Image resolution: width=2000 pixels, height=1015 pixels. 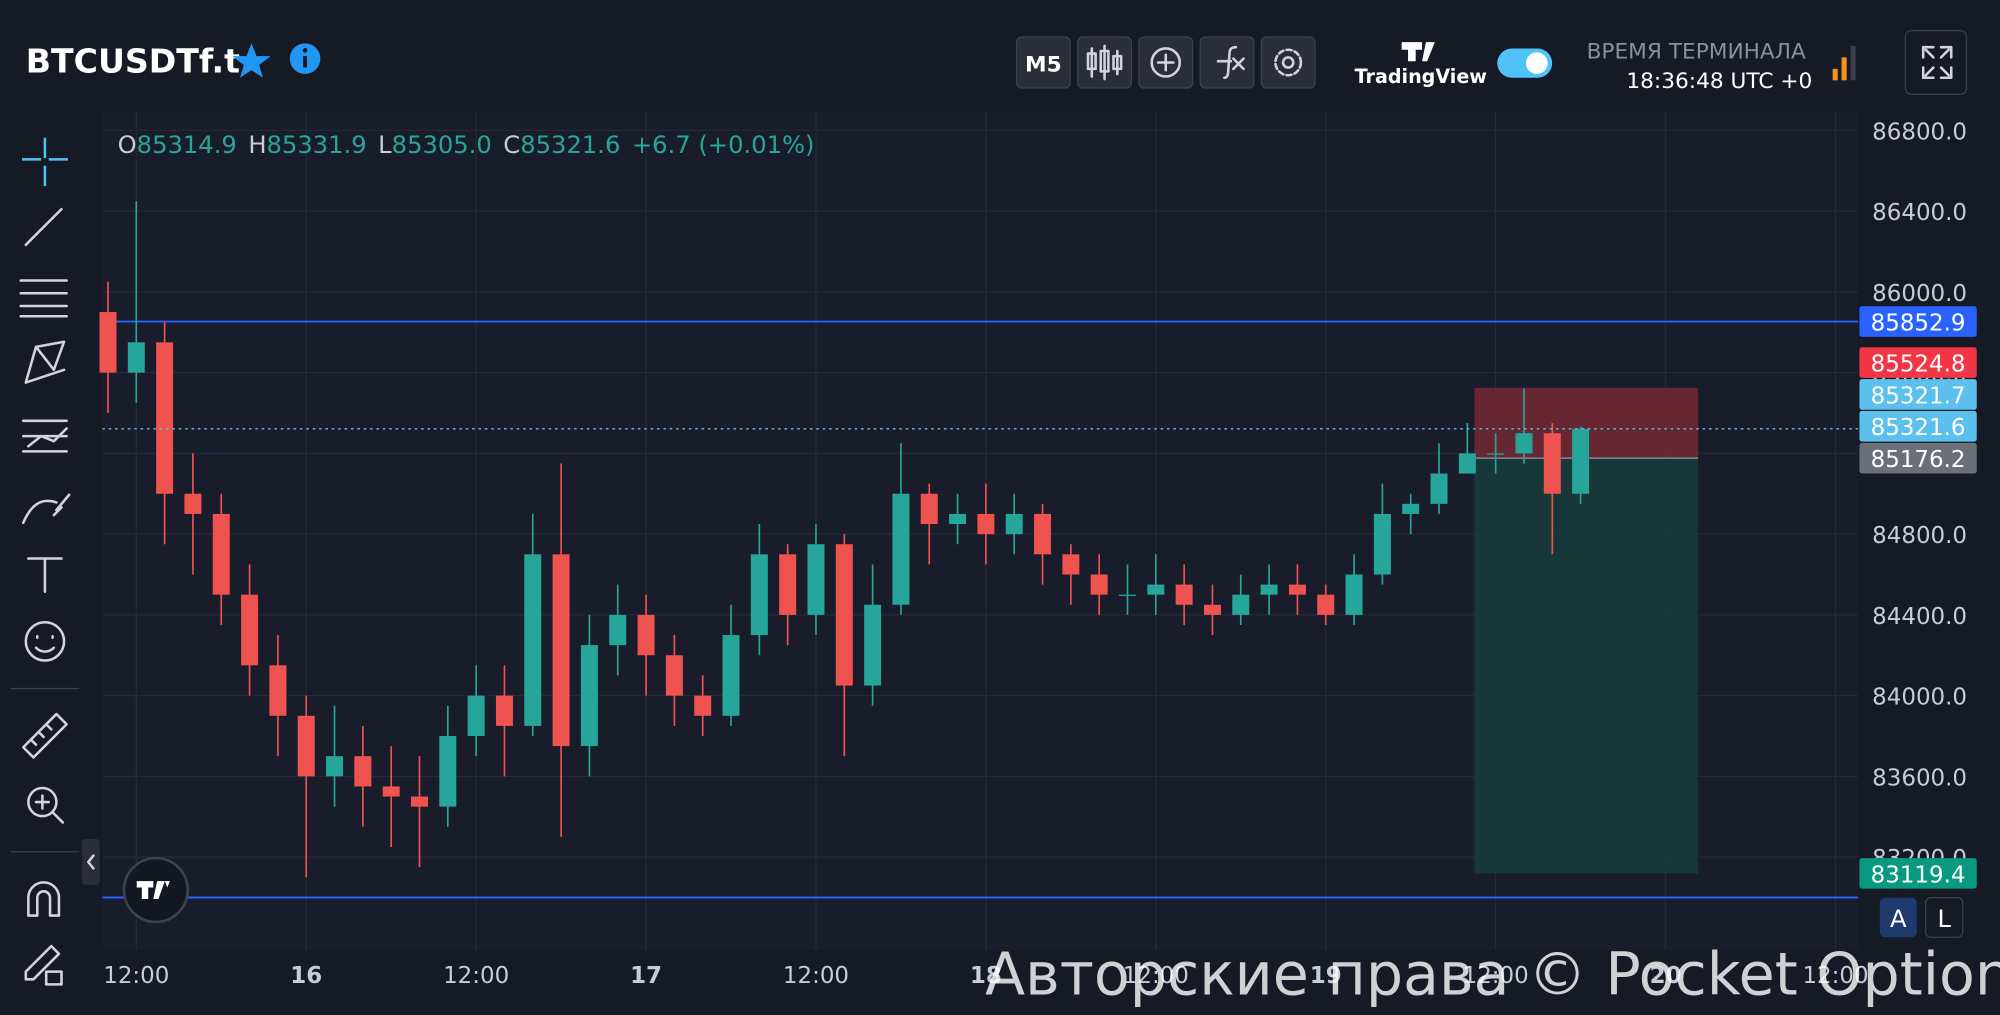 I want to click on text-tool, so click(x=45, y=575).